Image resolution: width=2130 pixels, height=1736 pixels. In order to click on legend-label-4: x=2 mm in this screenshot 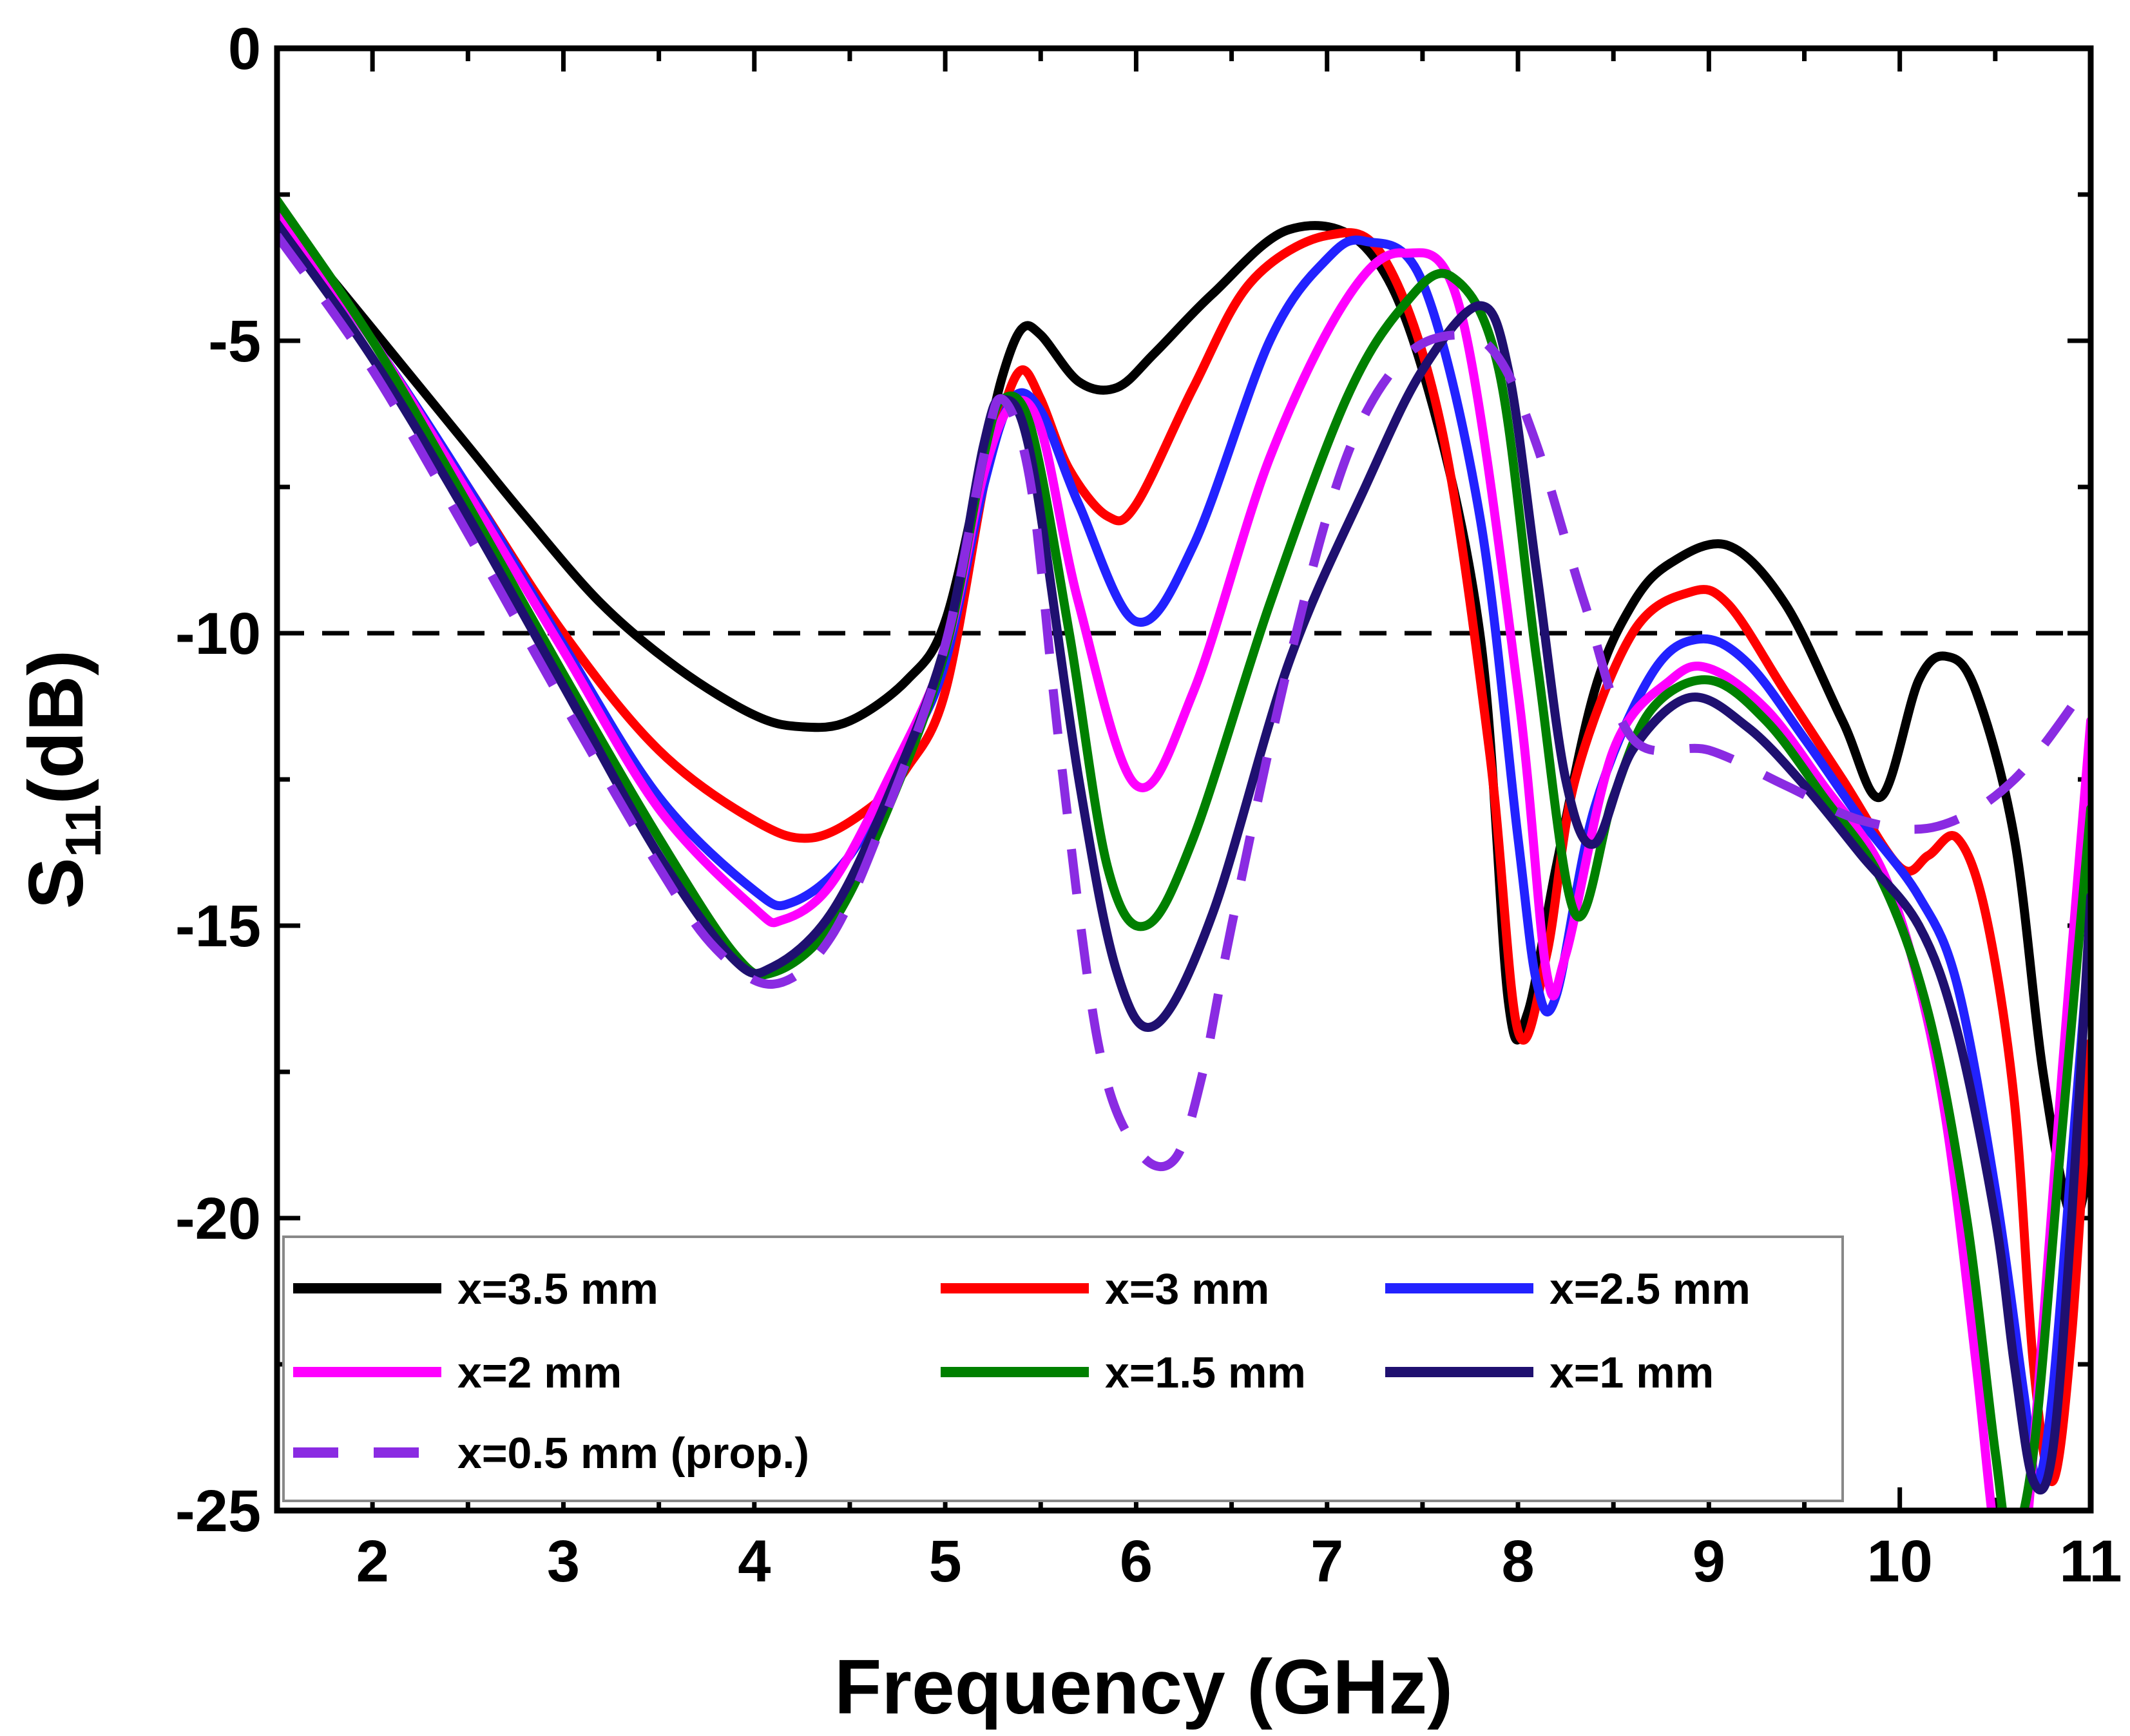, I will do `click(539, 1373)`.